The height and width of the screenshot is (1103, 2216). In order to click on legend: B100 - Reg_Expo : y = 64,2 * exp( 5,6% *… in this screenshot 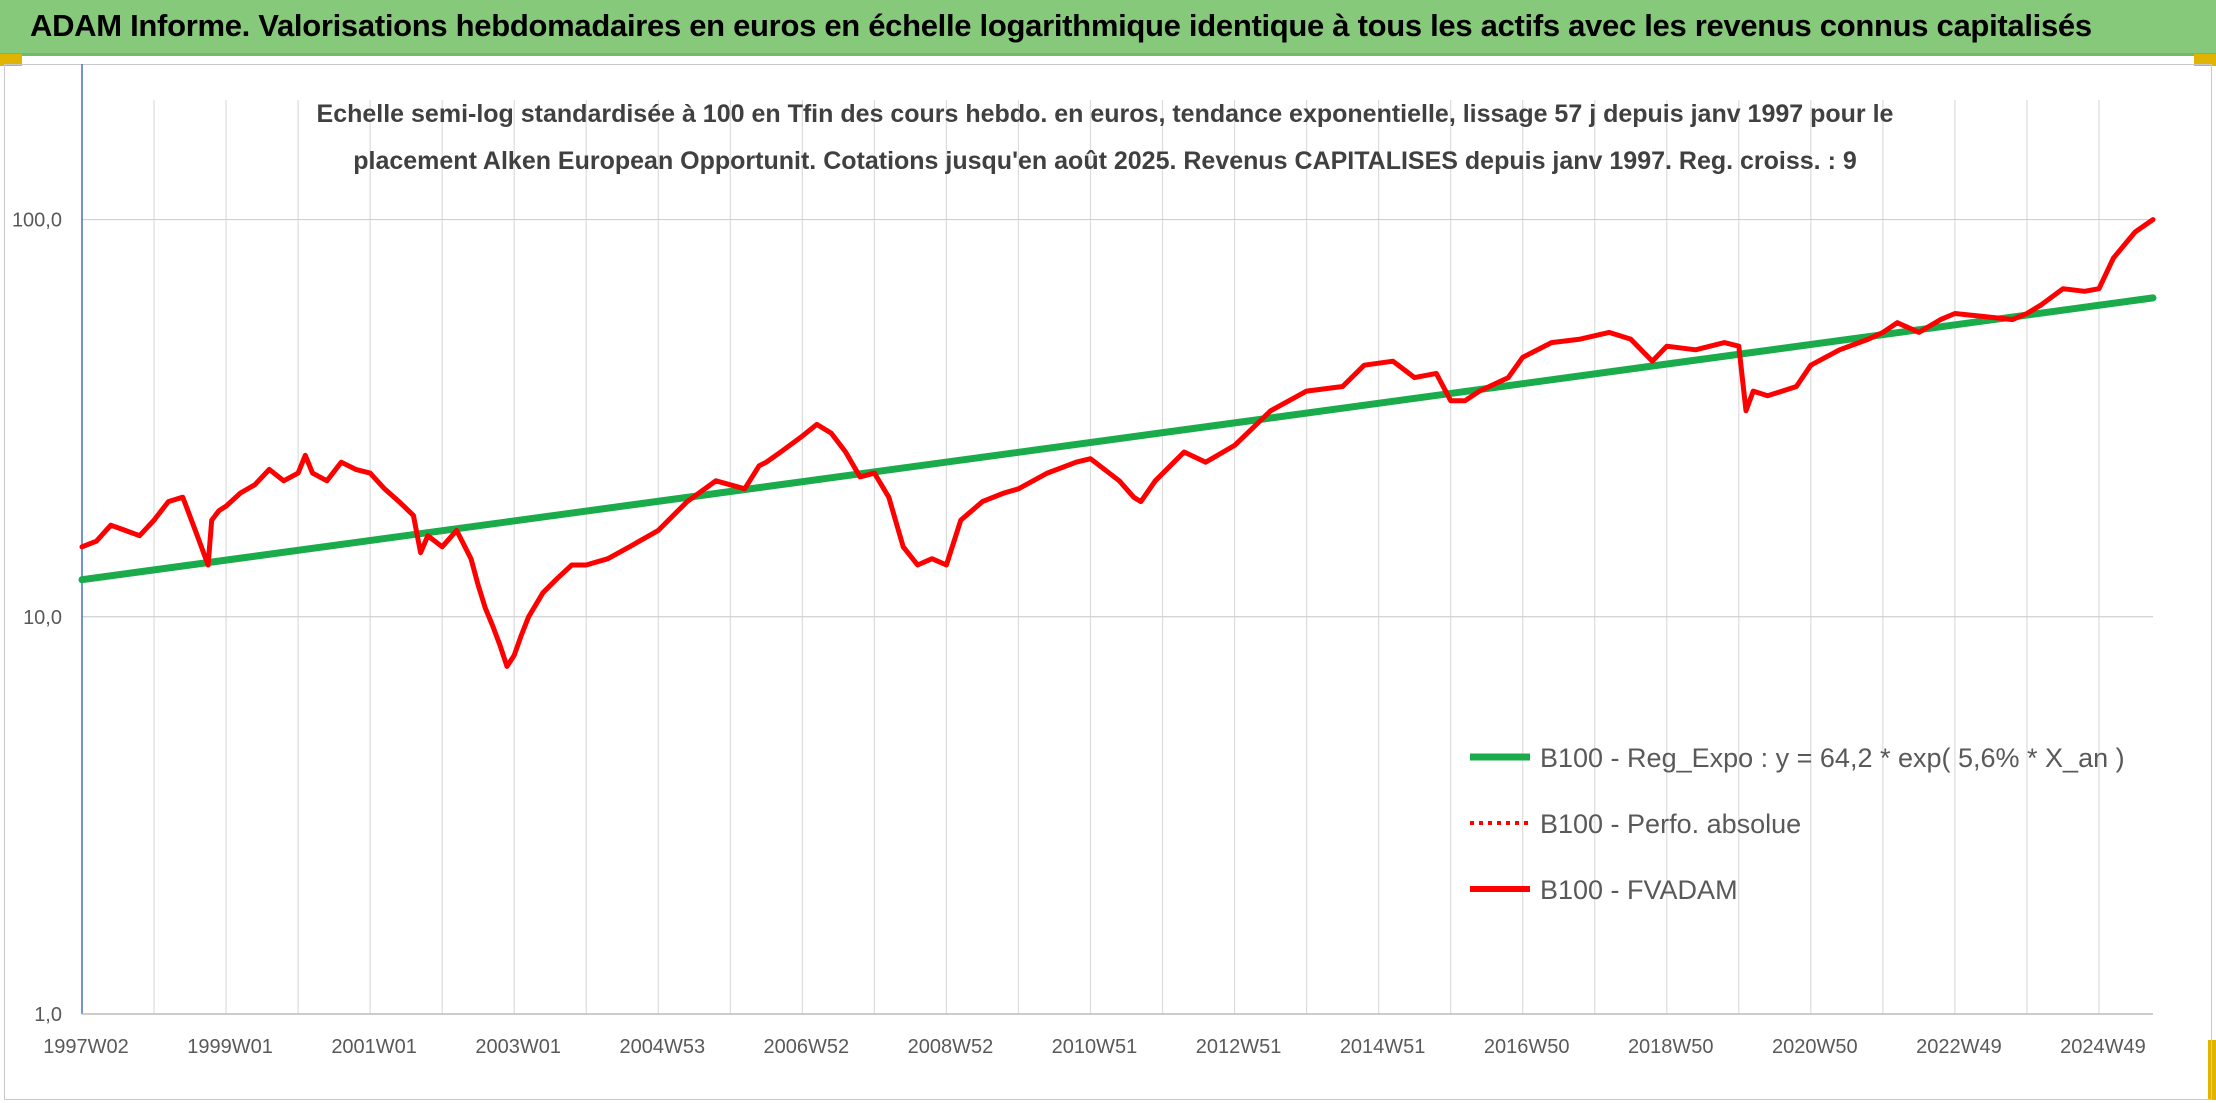, I will do `click(1797, 824)`.